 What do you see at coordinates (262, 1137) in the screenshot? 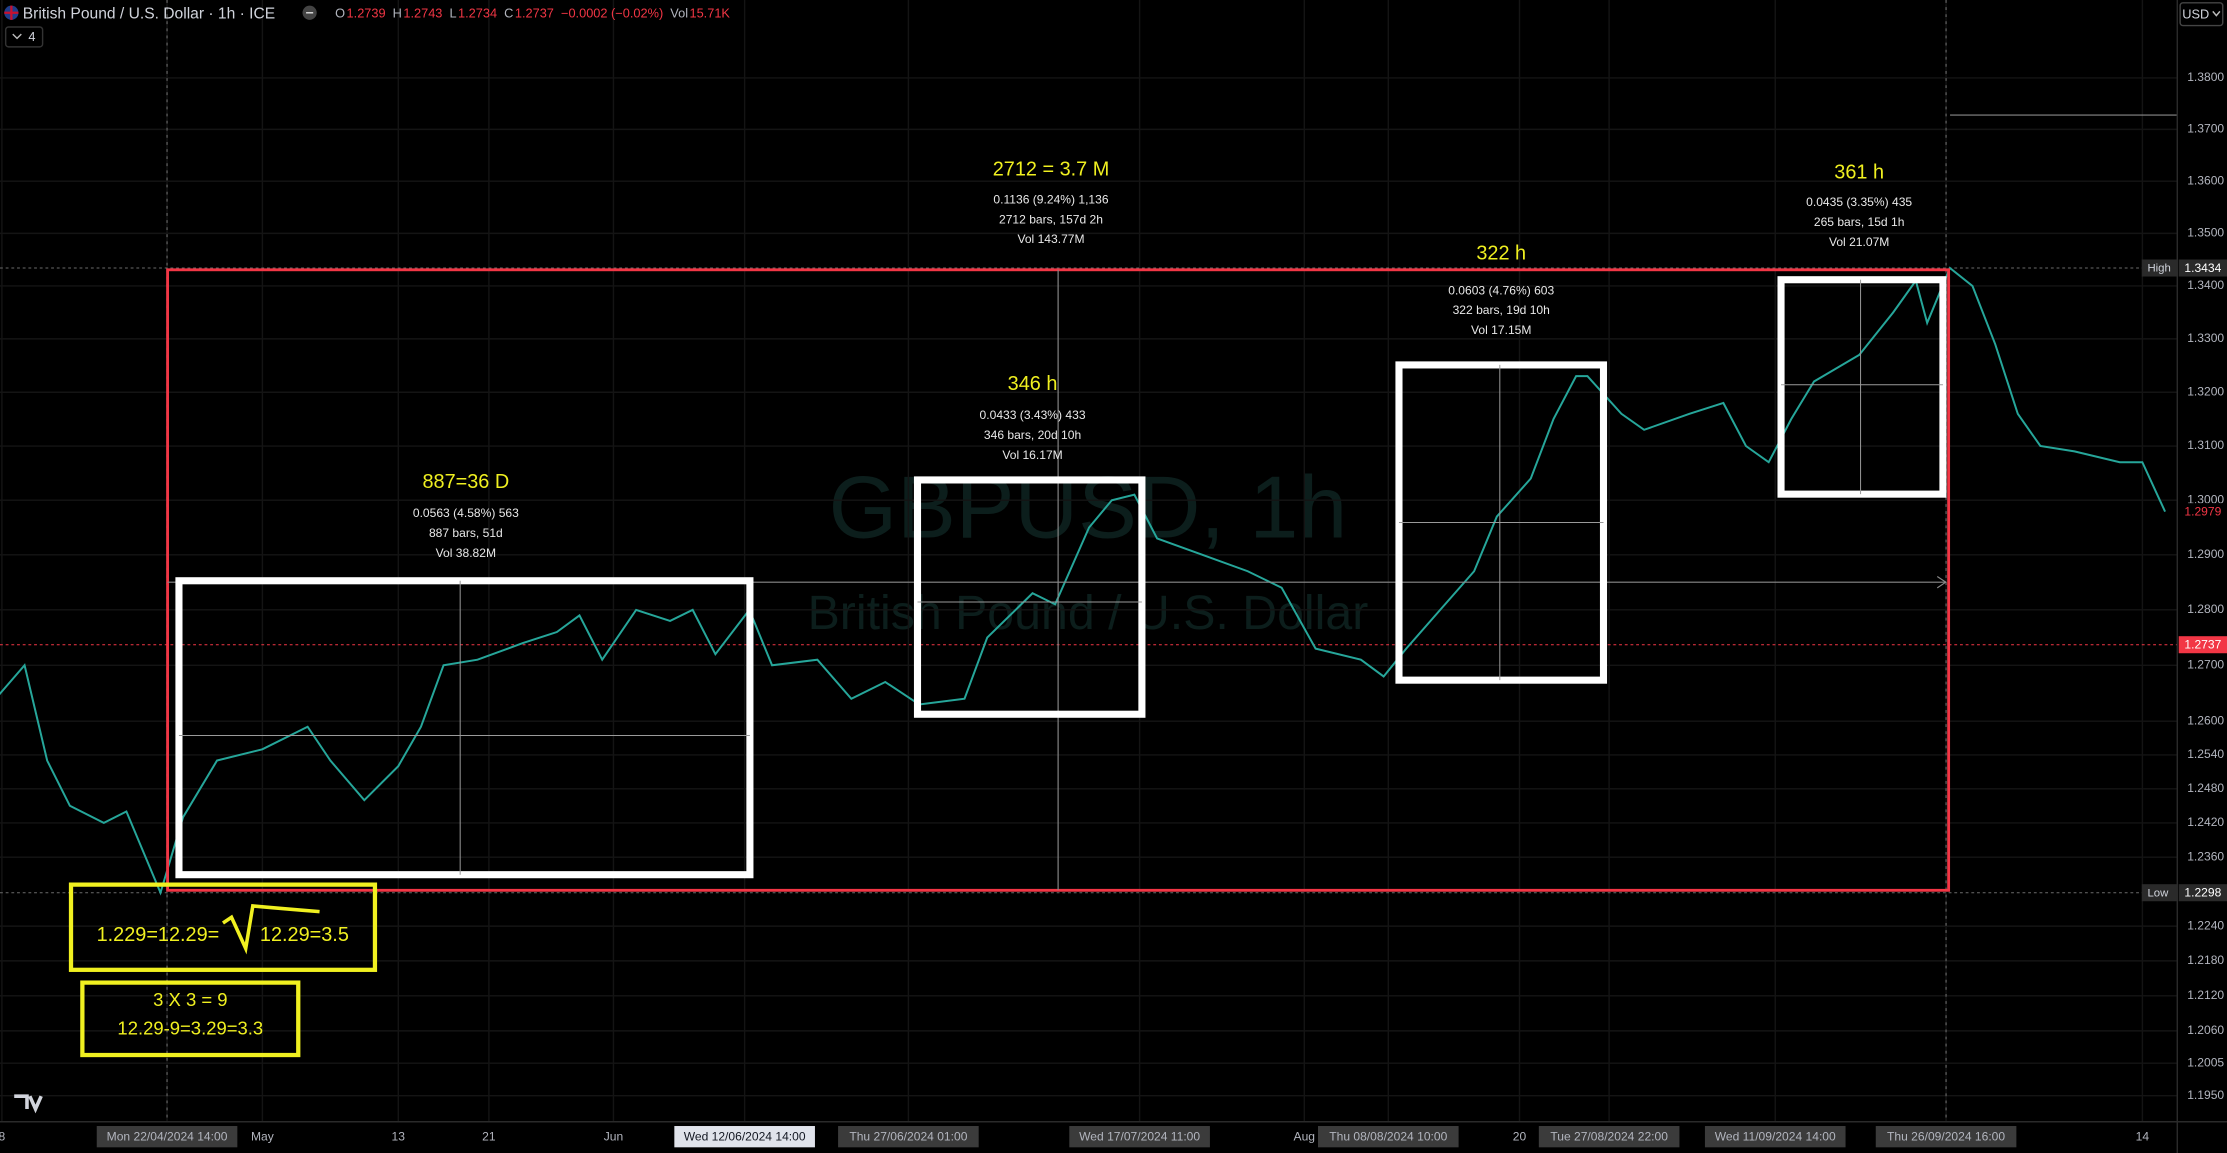
I see `x-tick-label: May` at bounding box center [262, 1137].